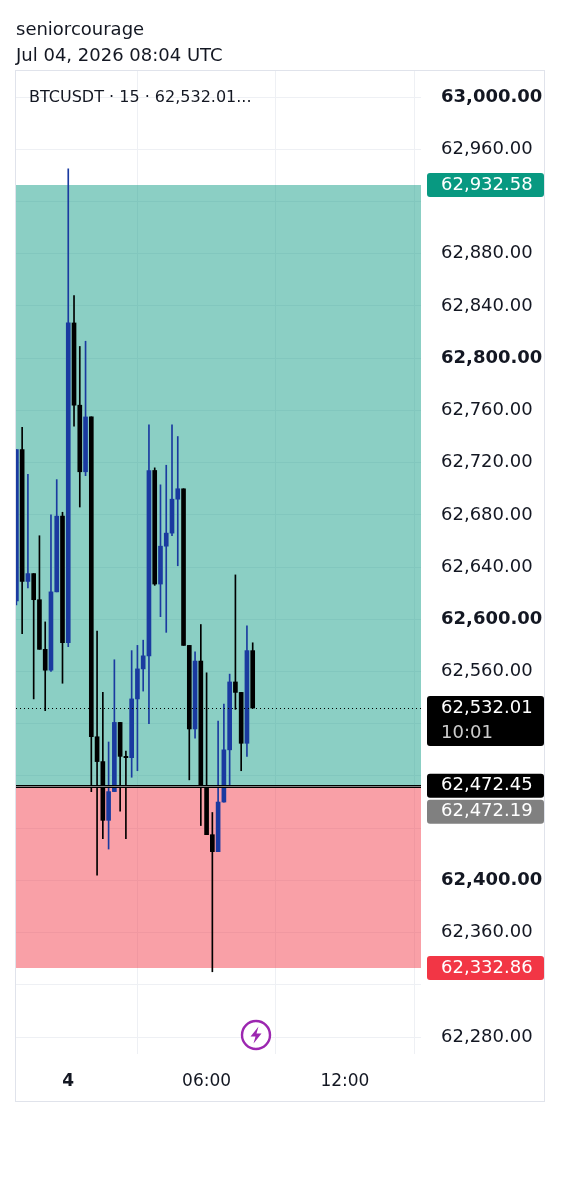  Describe the element at coordinates (487, 784) in the screenshot. I see `ref-line-label: 62,472.45` at that location.